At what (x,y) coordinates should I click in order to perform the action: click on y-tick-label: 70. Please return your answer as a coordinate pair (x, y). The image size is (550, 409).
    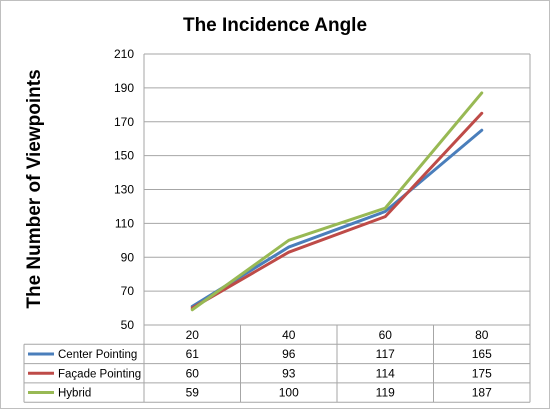
    Looking at the image, I should click on (128, 291).